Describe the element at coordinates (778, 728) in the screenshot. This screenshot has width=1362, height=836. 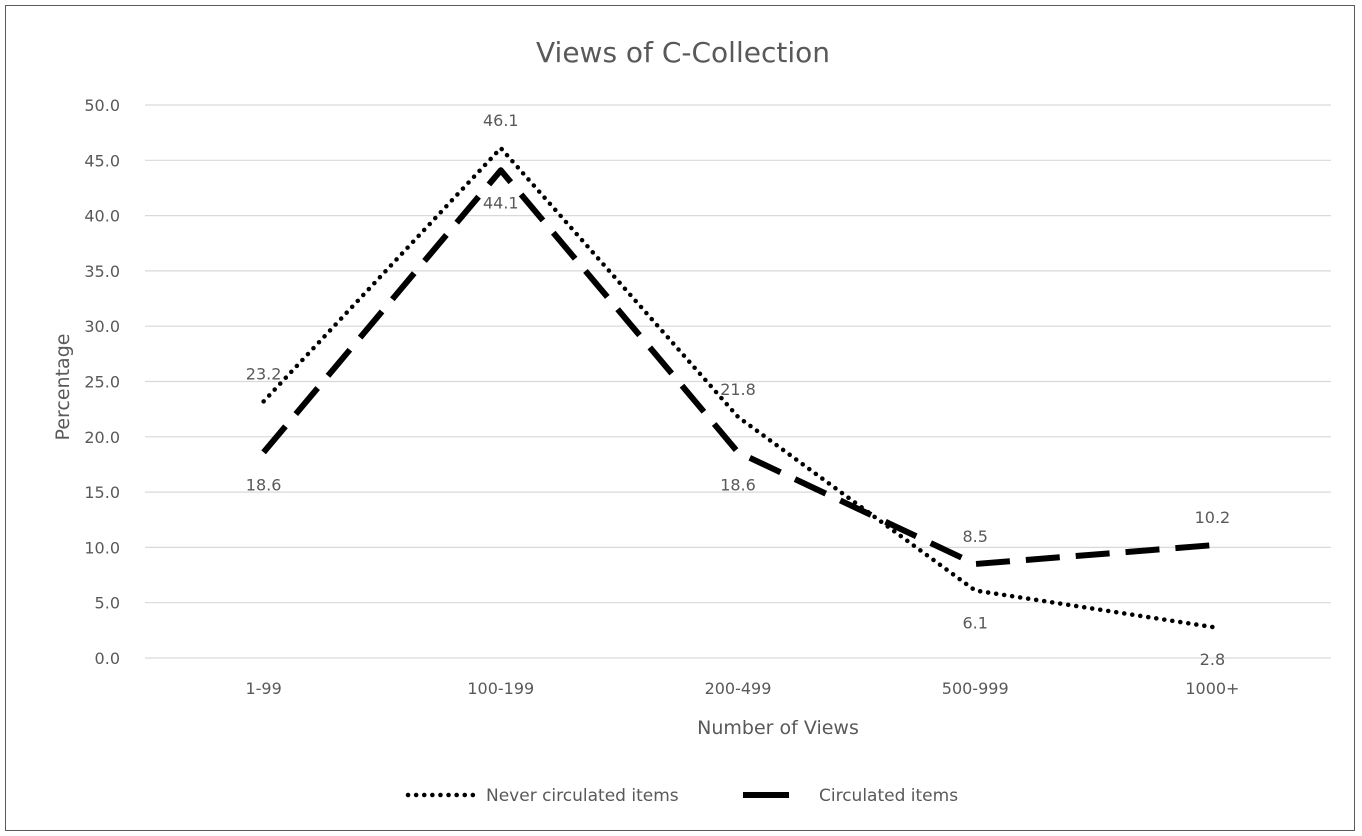
I see `x-axis-title: Number of Views` at that location.